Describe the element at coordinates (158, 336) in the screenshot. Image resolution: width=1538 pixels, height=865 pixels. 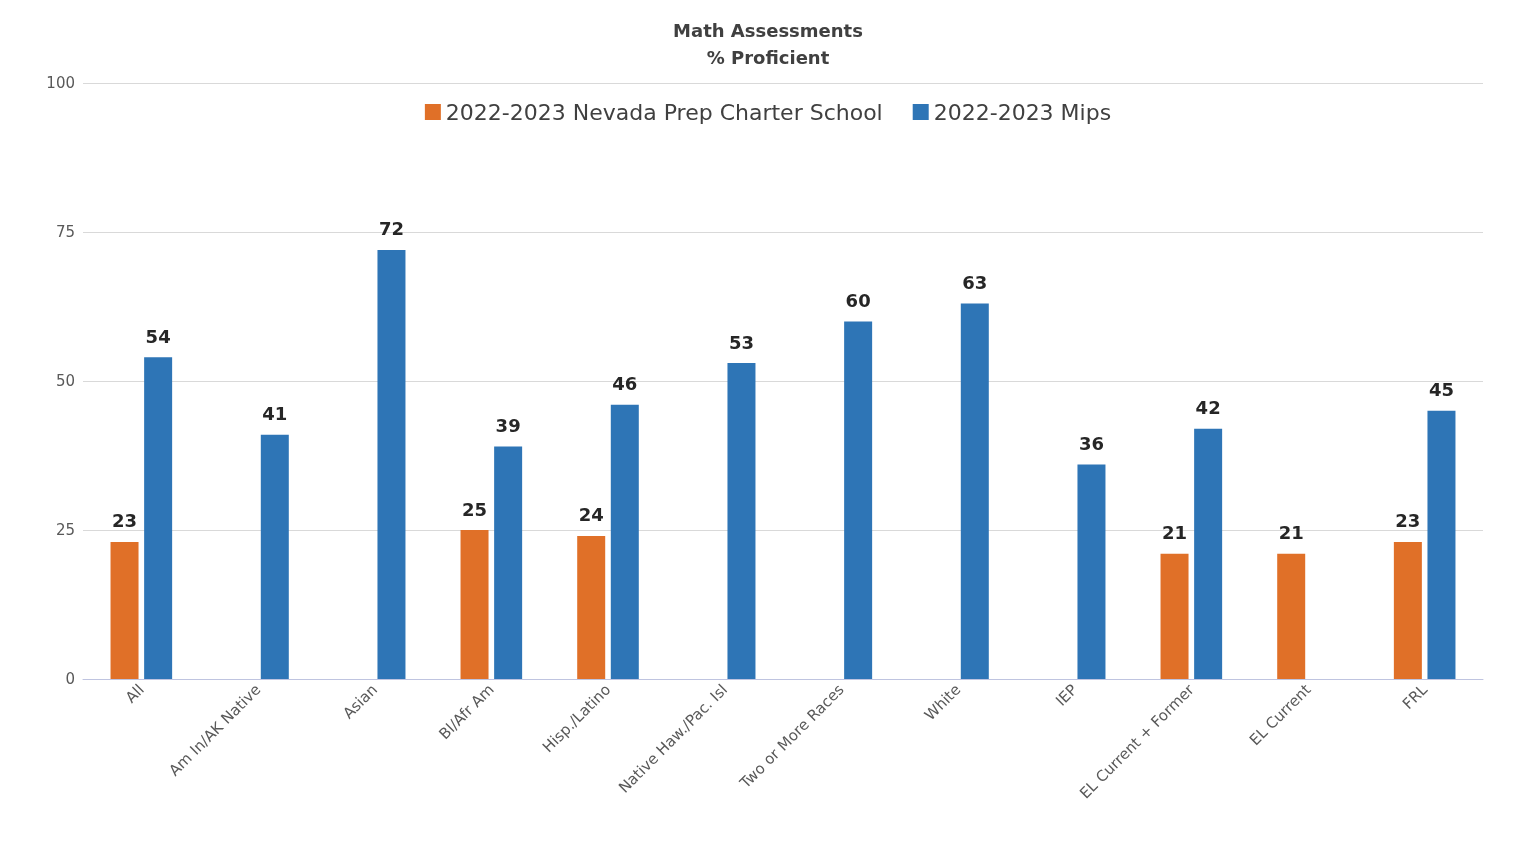
I see `data-label: 54` at that location.